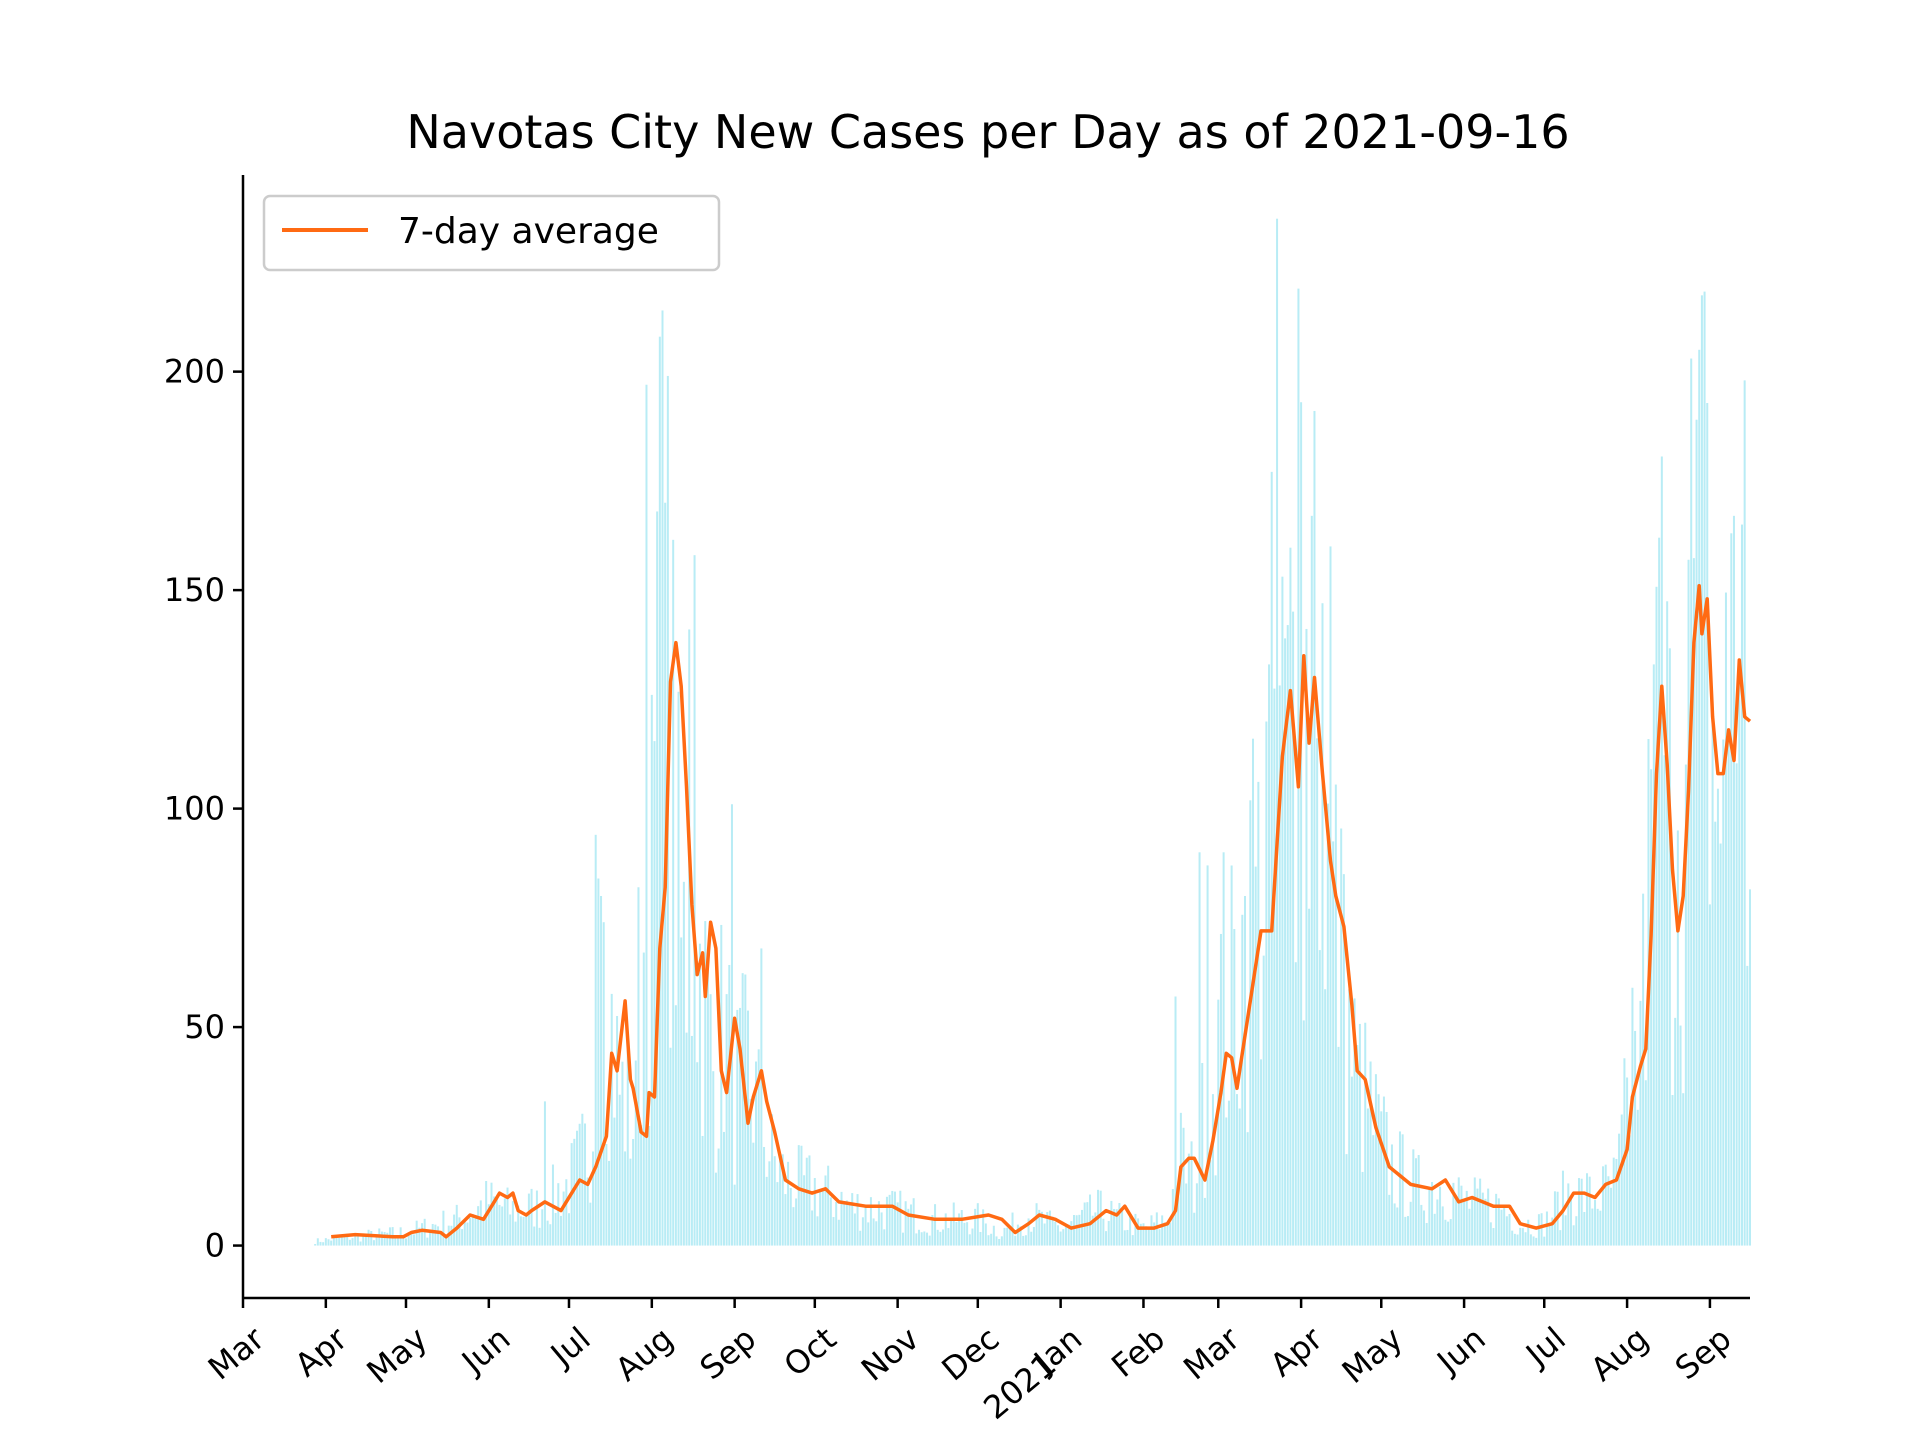  I want to click on y-tick-label: 0, so click(215, 1246).